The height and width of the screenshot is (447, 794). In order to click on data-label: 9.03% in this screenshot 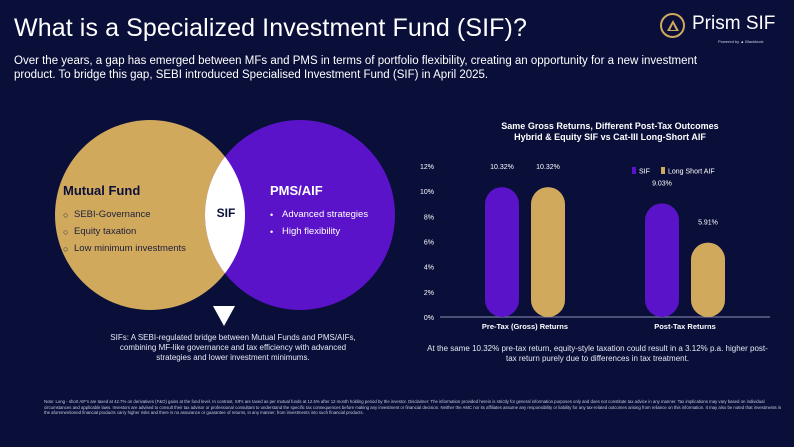, I will do `click(662, 183)`.